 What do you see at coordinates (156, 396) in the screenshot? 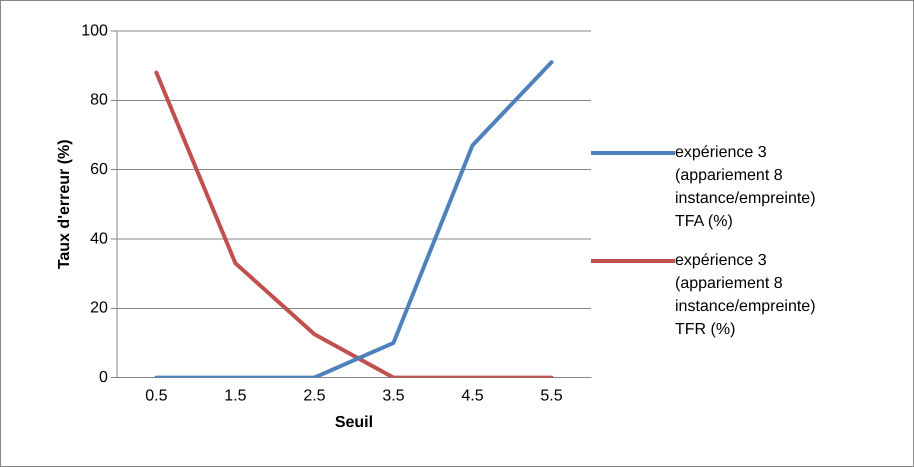
I see `x-tick-label: 0.5` at bounding box center [156, 396].